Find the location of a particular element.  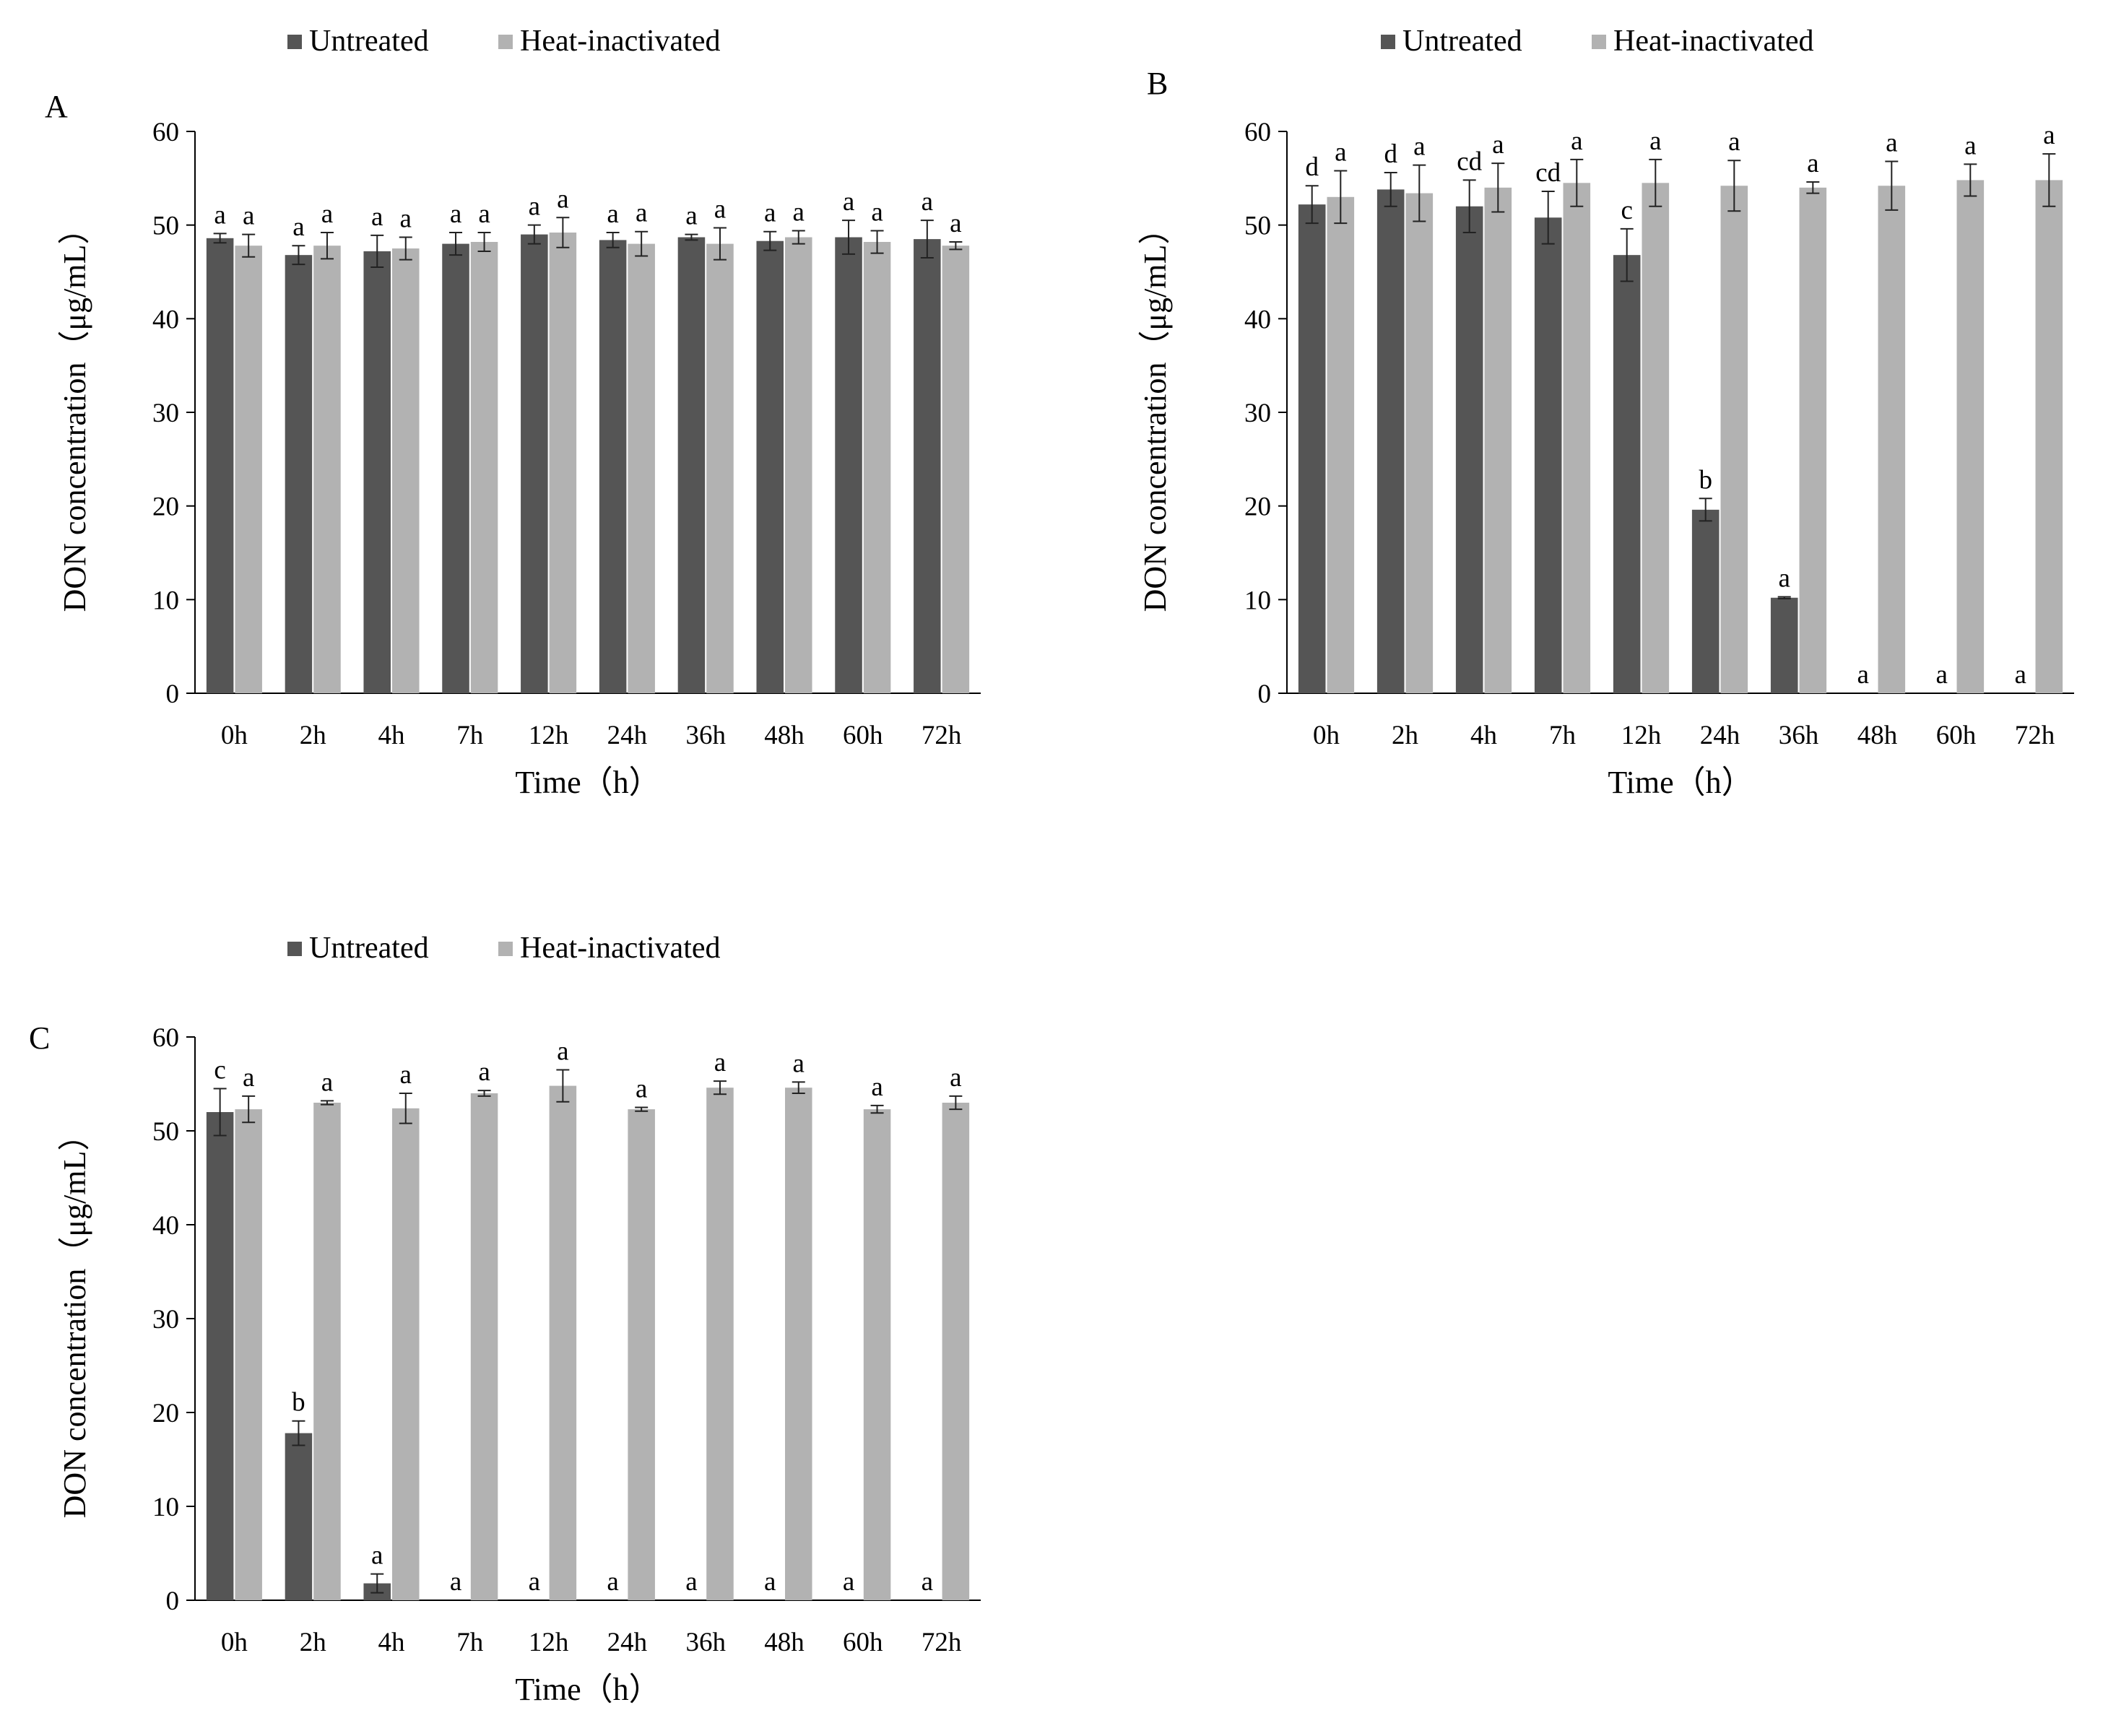

legend-label-heat-inactivated: Heat-inactivated is located at coordinates (620, 41).